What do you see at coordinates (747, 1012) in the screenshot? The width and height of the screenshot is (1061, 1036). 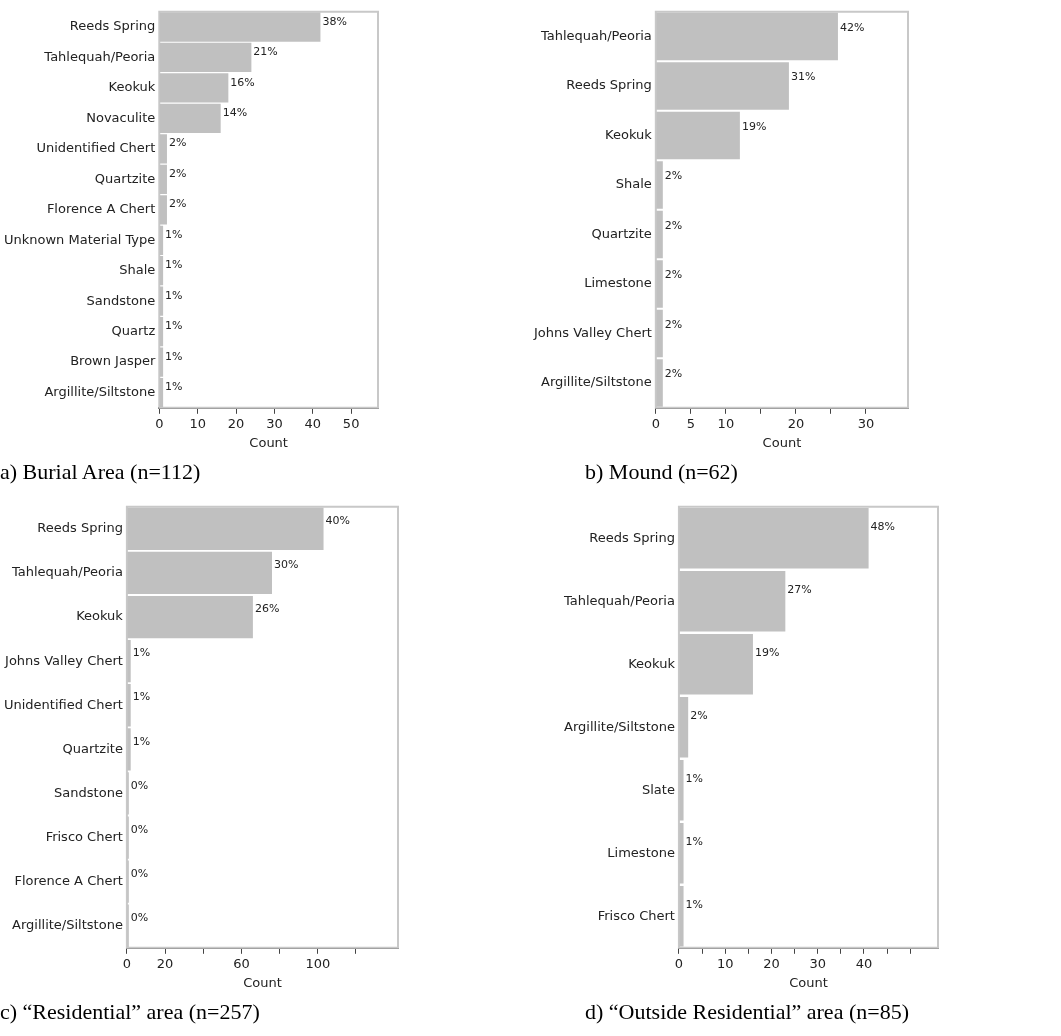 I see `text: d) “Outside Residential” area (n=85)` at bounding box center [747, 1012].